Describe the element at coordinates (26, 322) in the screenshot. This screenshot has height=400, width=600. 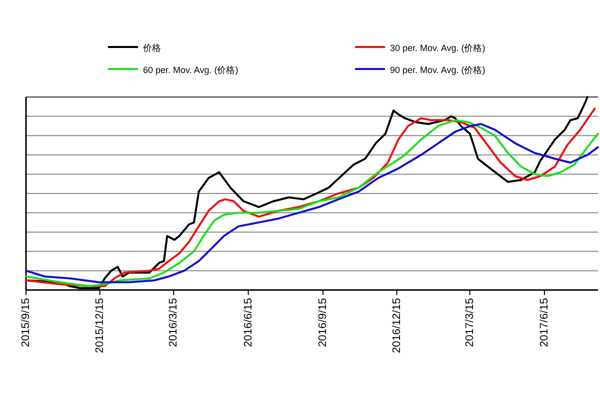
I see `x-tick-label: 2015/9/15` at that location.